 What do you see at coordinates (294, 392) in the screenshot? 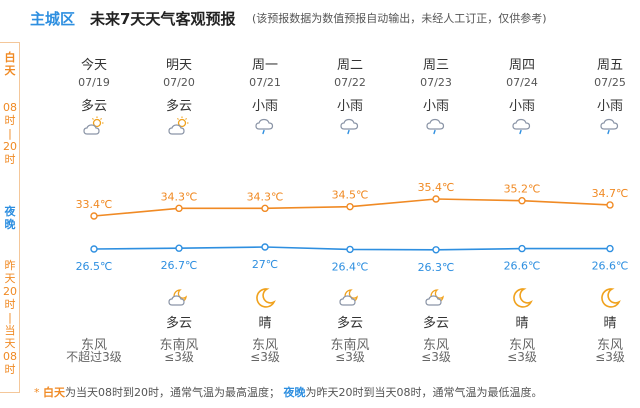
I see `footnote-night-word: 夜晚` at bounding box center [294, 392].